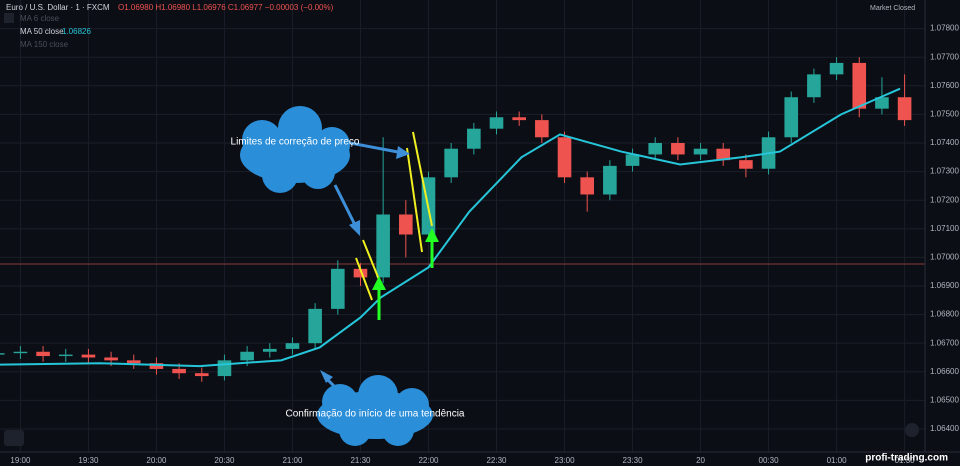 This screenshot has width=960, height=466. Describe the element at coordinates (565, 460) in the screenshot. I see `x-tick-label: 23:00` at that location.